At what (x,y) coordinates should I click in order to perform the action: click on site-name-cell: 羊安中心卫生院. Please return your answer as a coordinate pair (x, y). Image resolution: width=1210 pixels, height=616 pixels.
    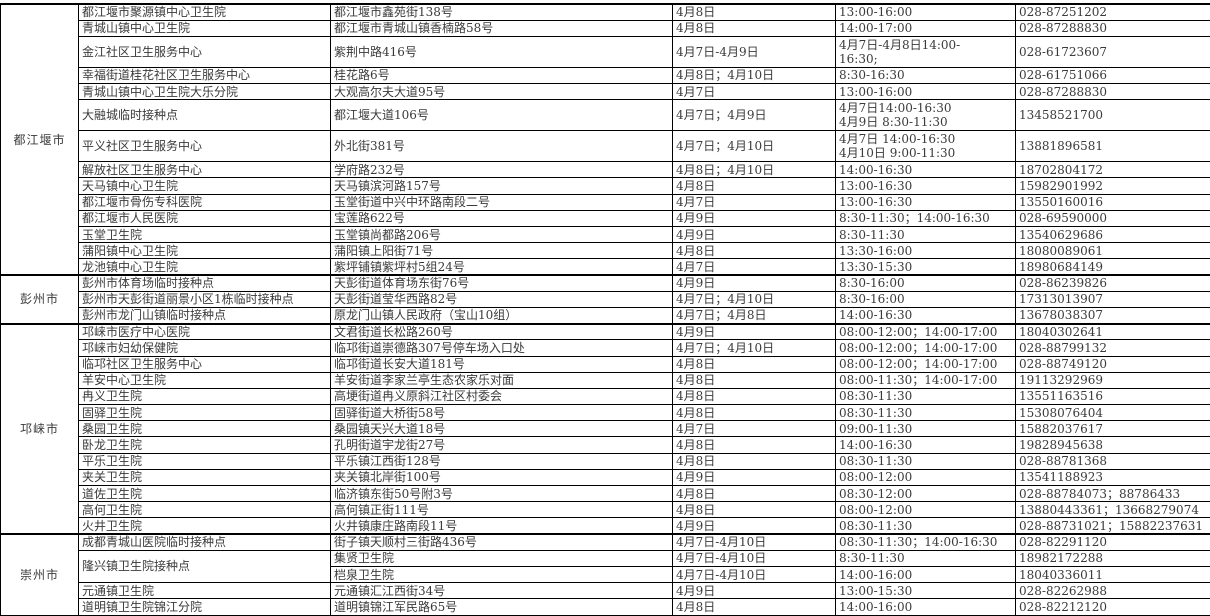
    Looking at the image, I should click on (205, 380).